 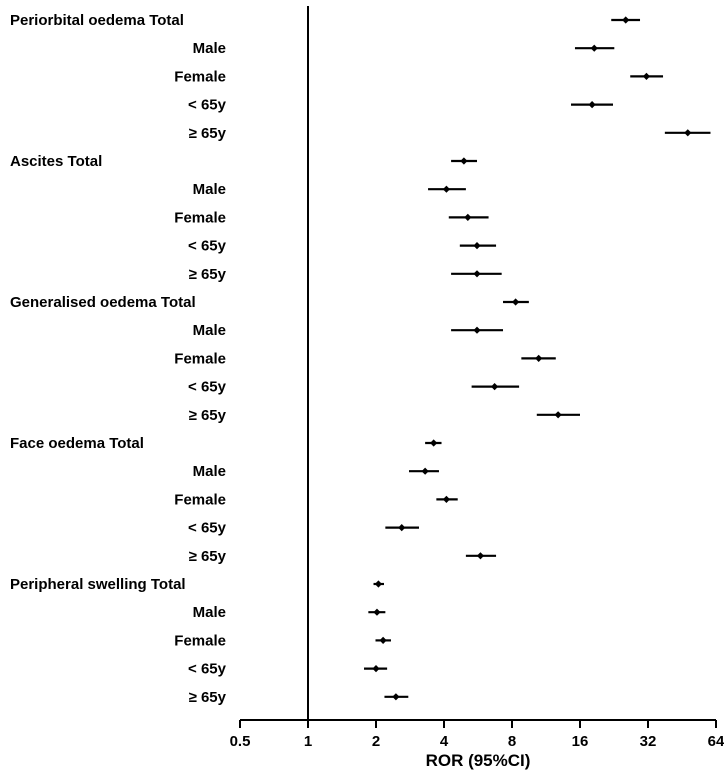 I want to click on x-tick-label: 1, so click(x=308, y=741).